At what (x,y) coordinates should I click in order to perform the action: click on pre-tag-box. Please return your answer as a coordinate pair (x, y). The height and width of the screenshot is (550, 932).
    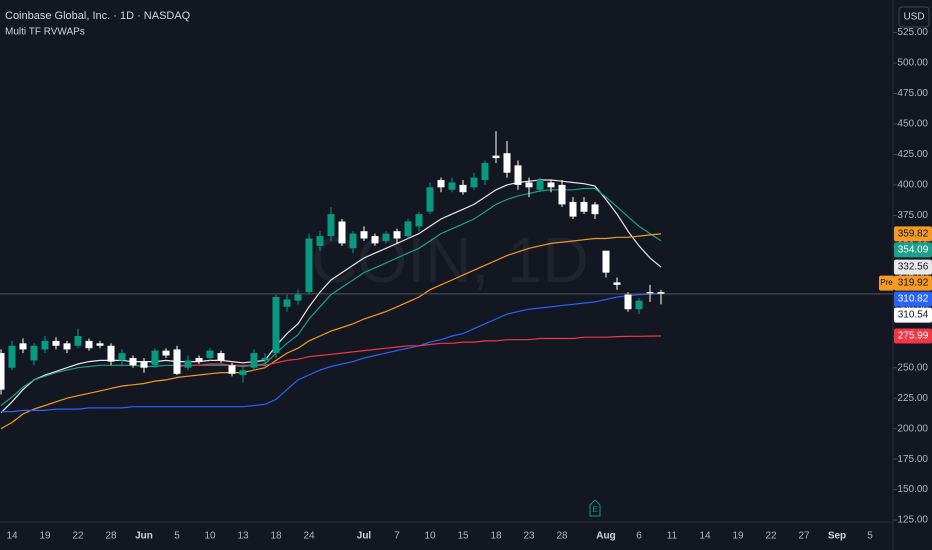
    Looking at the image, I should click on (886, 283).